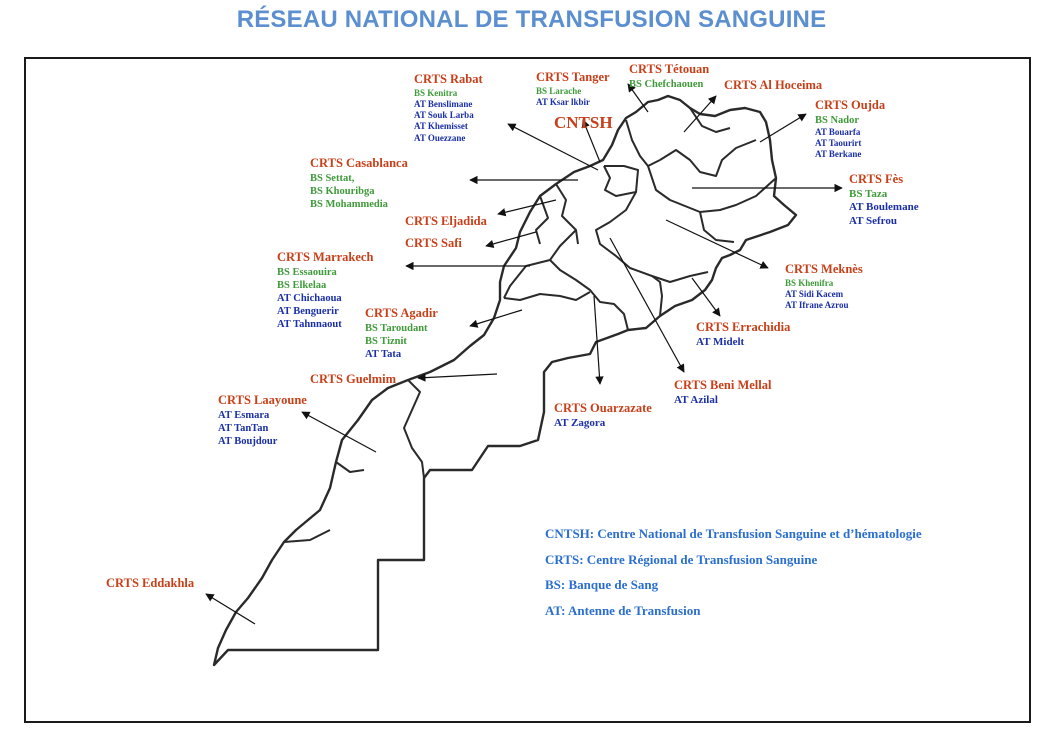 The height and width of the screenshot is (751, 1063). What do you see at coordinates (850, 105) in the screenshot?
I see `center-name: CRTS Oujda` at bounding box center [850, 105].